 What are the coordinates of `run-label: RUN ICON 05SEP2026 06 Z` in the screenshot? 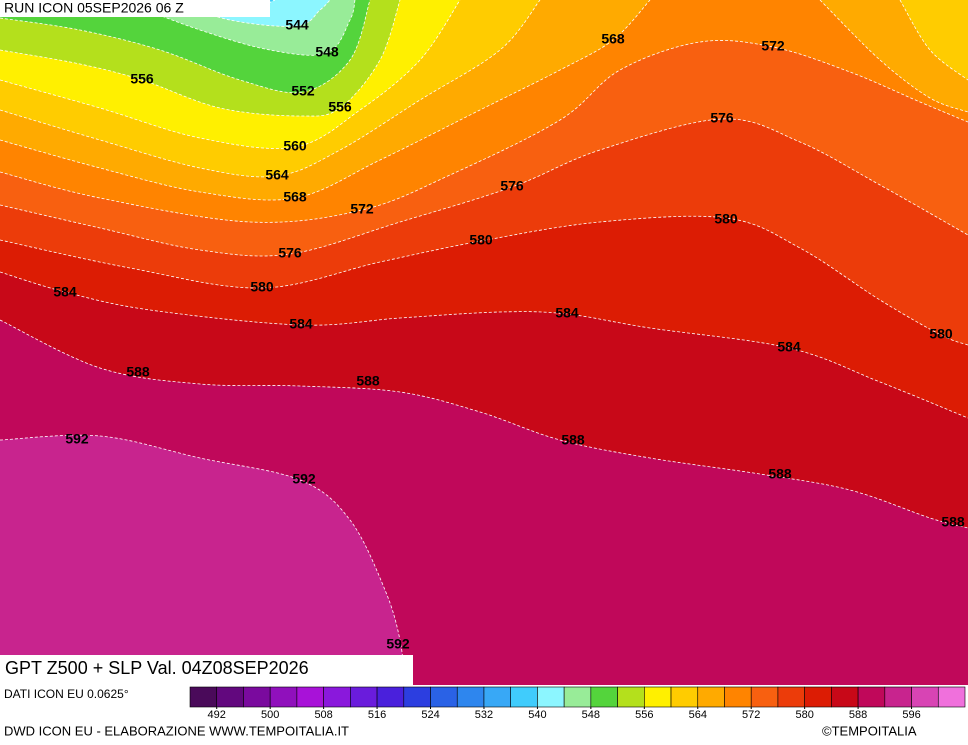 It's located at (94, 8).